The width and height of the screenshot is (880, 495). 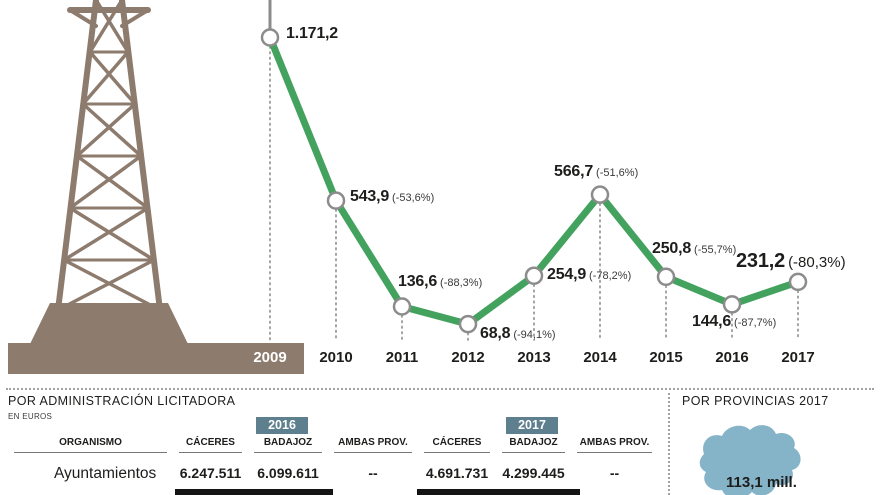 What do you see at coordinates (210, 473) in the screenshot?
I see `table-cell-value: 6.247.511` at bounding box center [210, 473].